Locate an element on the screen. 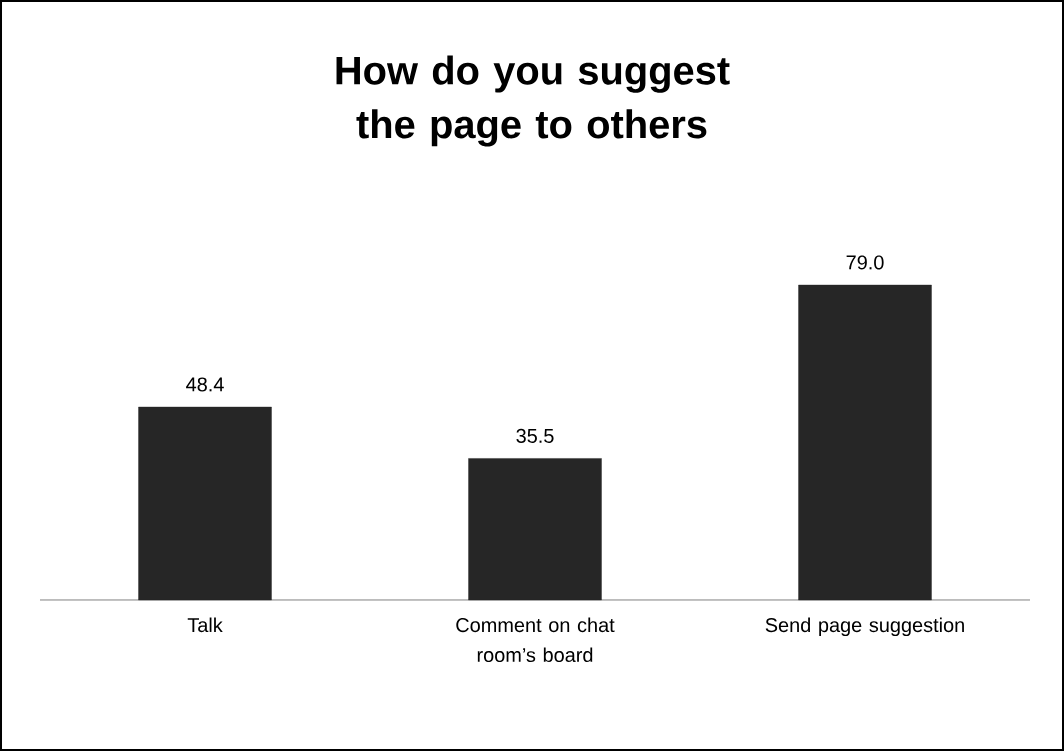 This screenshot has width=1064, height=751. x-tick-label: Talk is located at coordinates (205, 625).